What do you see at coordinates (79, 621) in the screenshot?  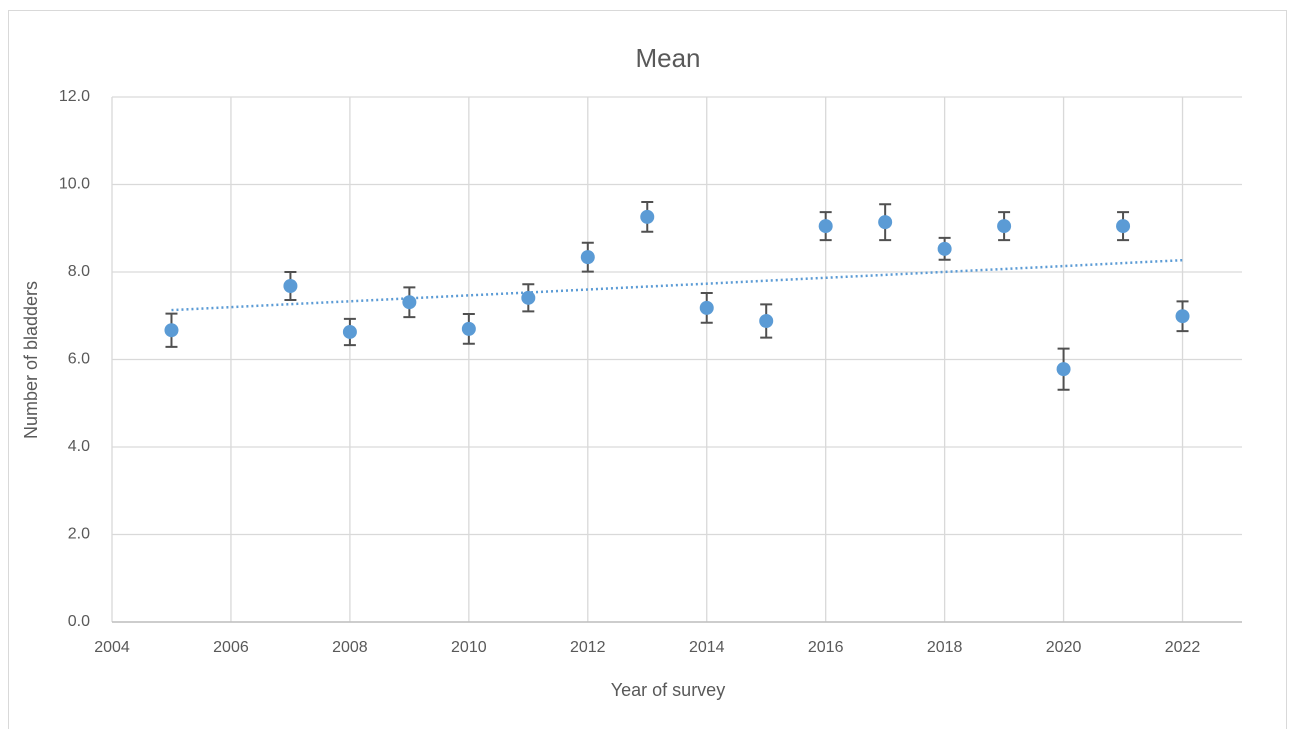 I see `y-tick-label: 0.0` at bounding box center [79, 621].